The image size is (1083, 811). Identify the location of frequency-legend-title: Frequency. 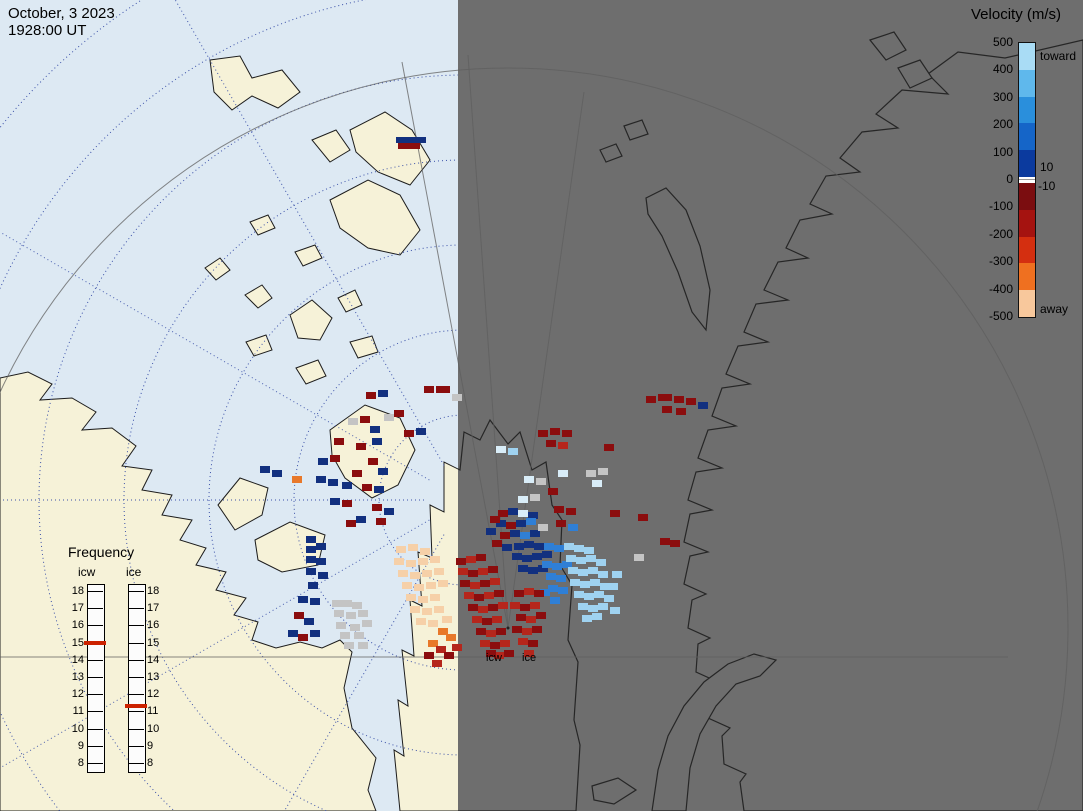
(101, 552).